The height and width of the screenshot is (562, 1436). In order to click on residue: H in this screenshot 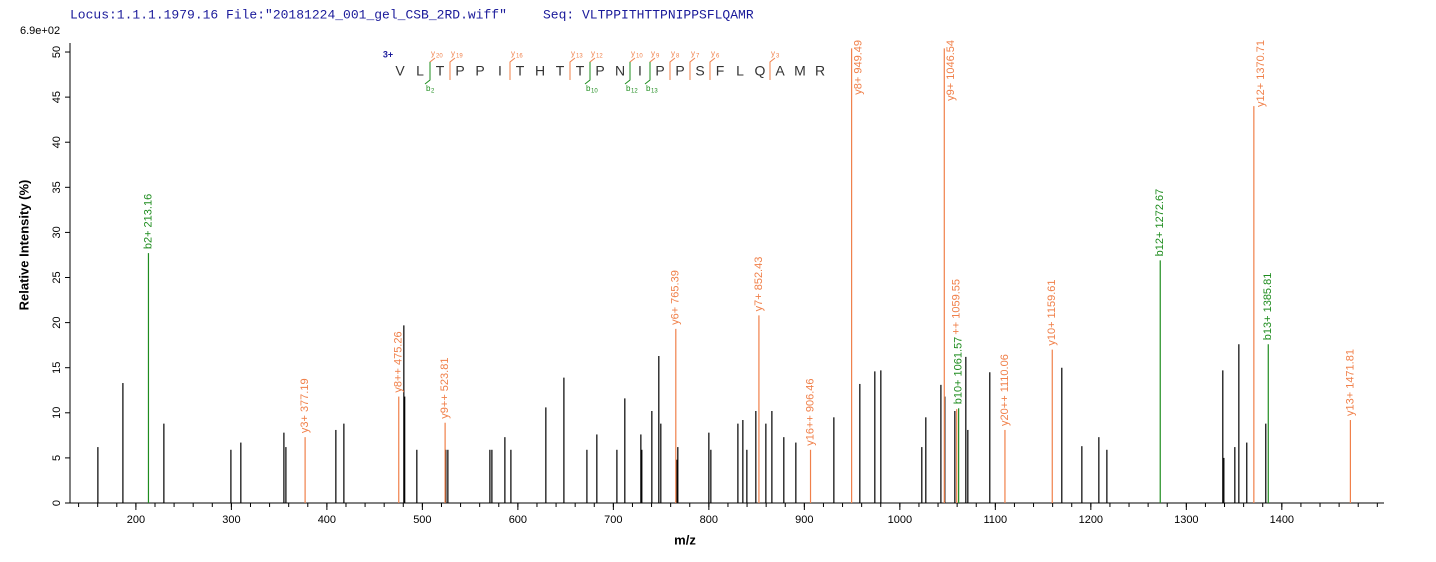, I will do `click(540, 71)`.